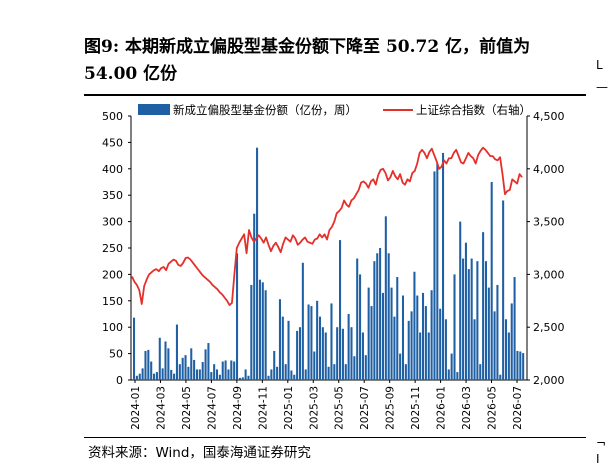  What do you see at coordinates (549, 222) in the screenshot?
I see `right-tick-label: 3,500` at bounding box center [549, 222].